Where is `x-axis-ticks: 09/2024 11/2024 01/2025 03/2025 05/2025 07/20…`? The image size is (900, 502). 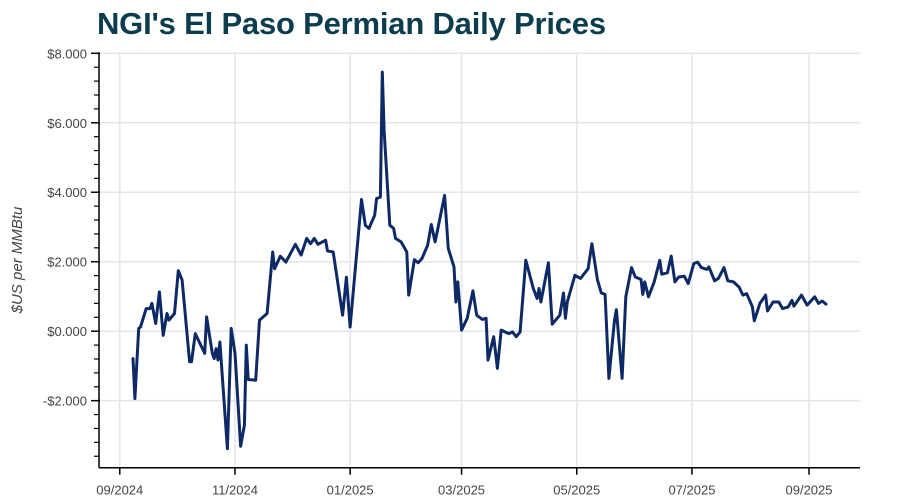 x-axis-ticks: 09/2024 11/2024 01/2025 03/2025 05/2025 07/20… is located at coordinates (464, 482).